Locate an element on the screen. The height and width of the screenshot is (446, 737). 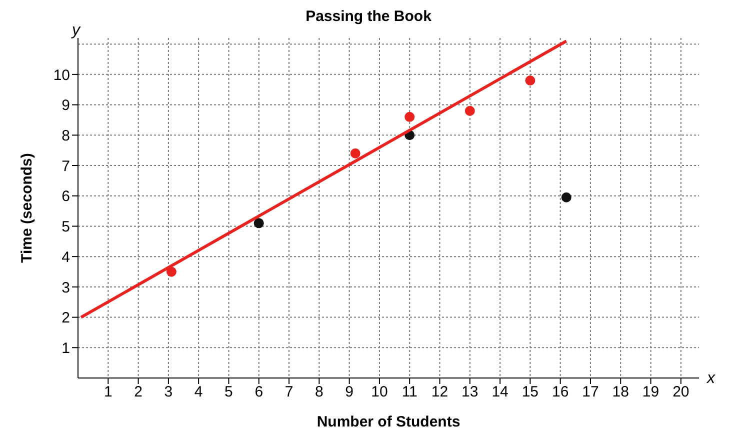
x-tick-label: 7 is located at coordinates (289, 392).